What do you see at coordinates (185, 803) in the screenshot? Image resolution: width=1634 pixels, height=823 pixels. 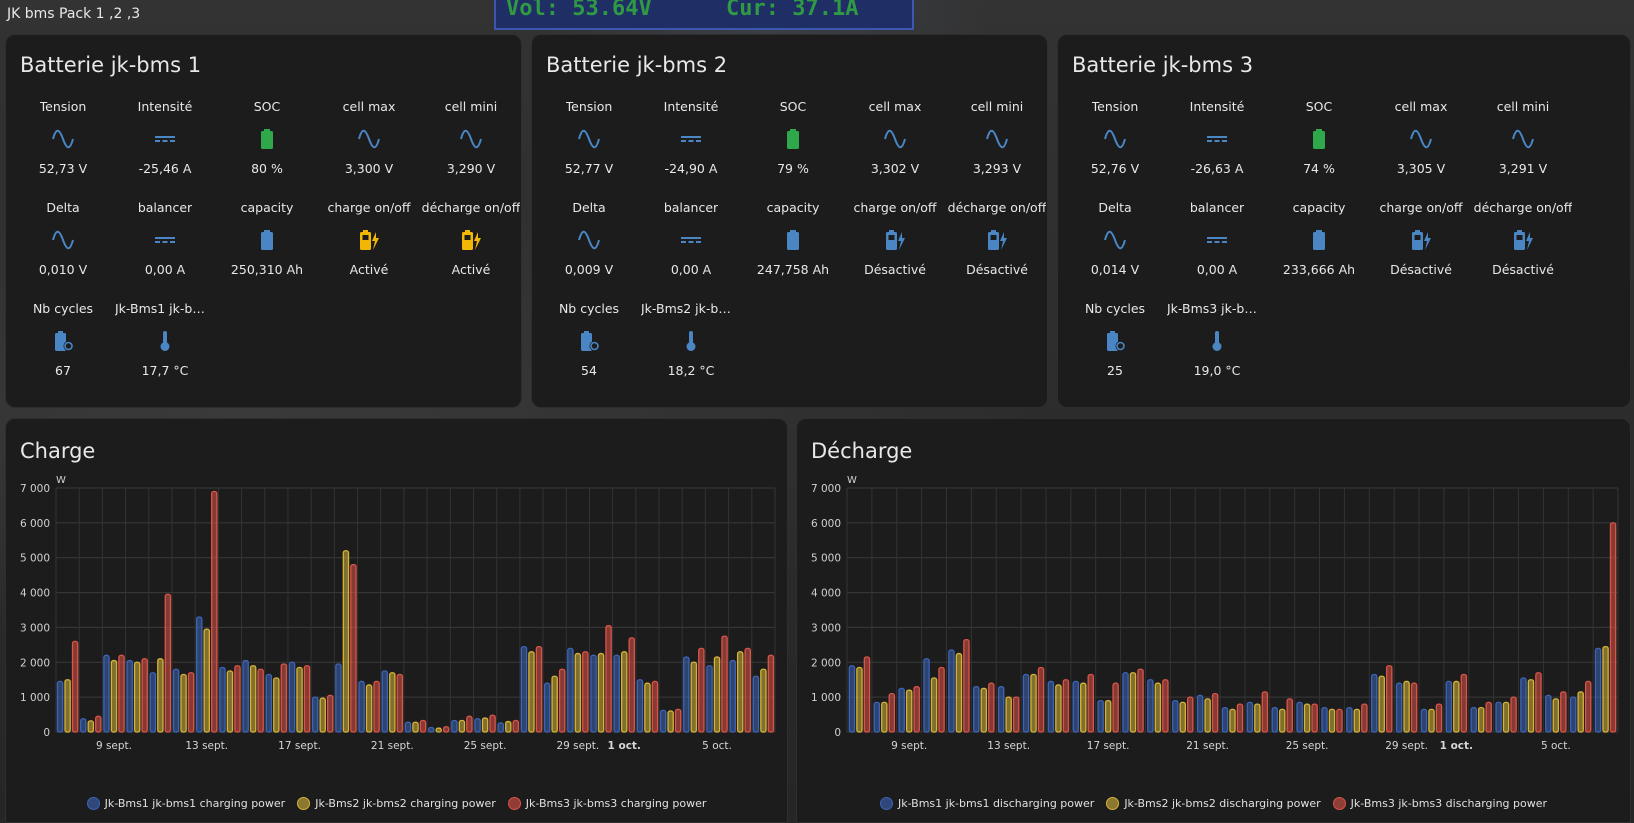 I see `legend-item: Jk-Bms1 jk-bms1 charging power` at bounding box center [185, 803].